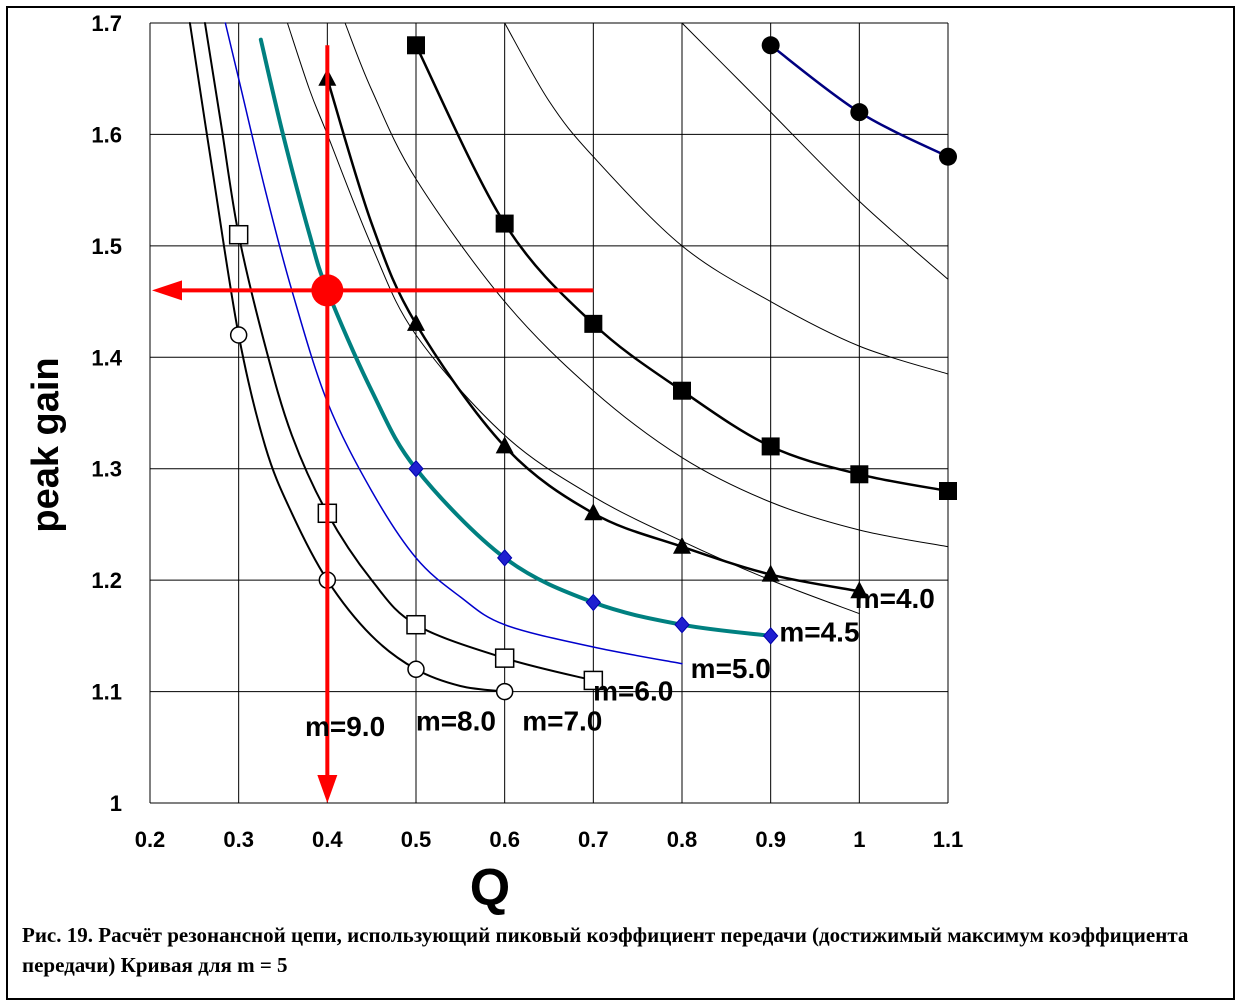 The image size is (1243, 1008). Describe the element at coordinates (895, 598) in the screenshot. I see `curve-label: m=4.0` at that location.